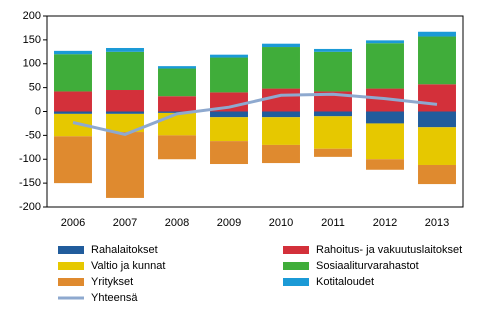  What do you see at coordinates (177, 223) in the screenshot?
I see `x-tick-label: 2008` at bounding box center [177, 223].